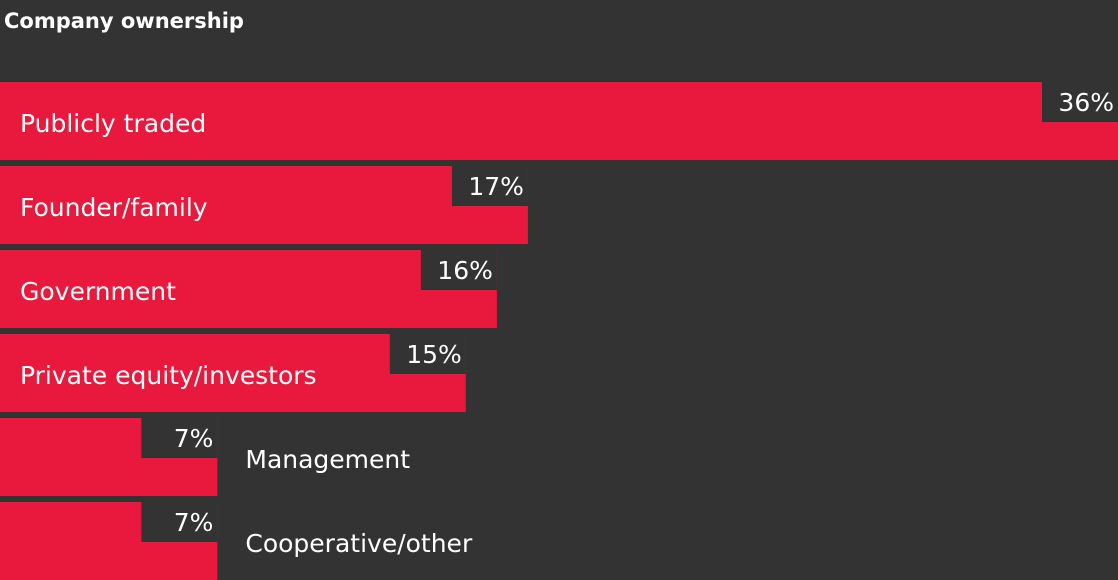 This screenshot has width=1118, height=580. I want to click on value-label: 36%, so click(1086, 102).